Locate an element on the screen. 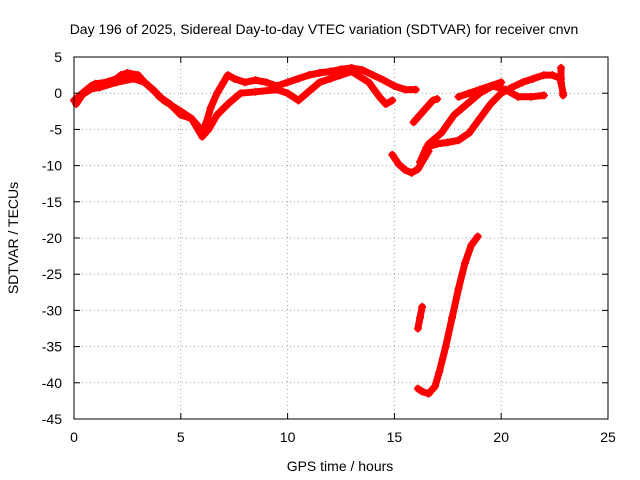 This screenshot has height=480, width=640. y-tick-label: -35 is located at coordinates (52, 347).